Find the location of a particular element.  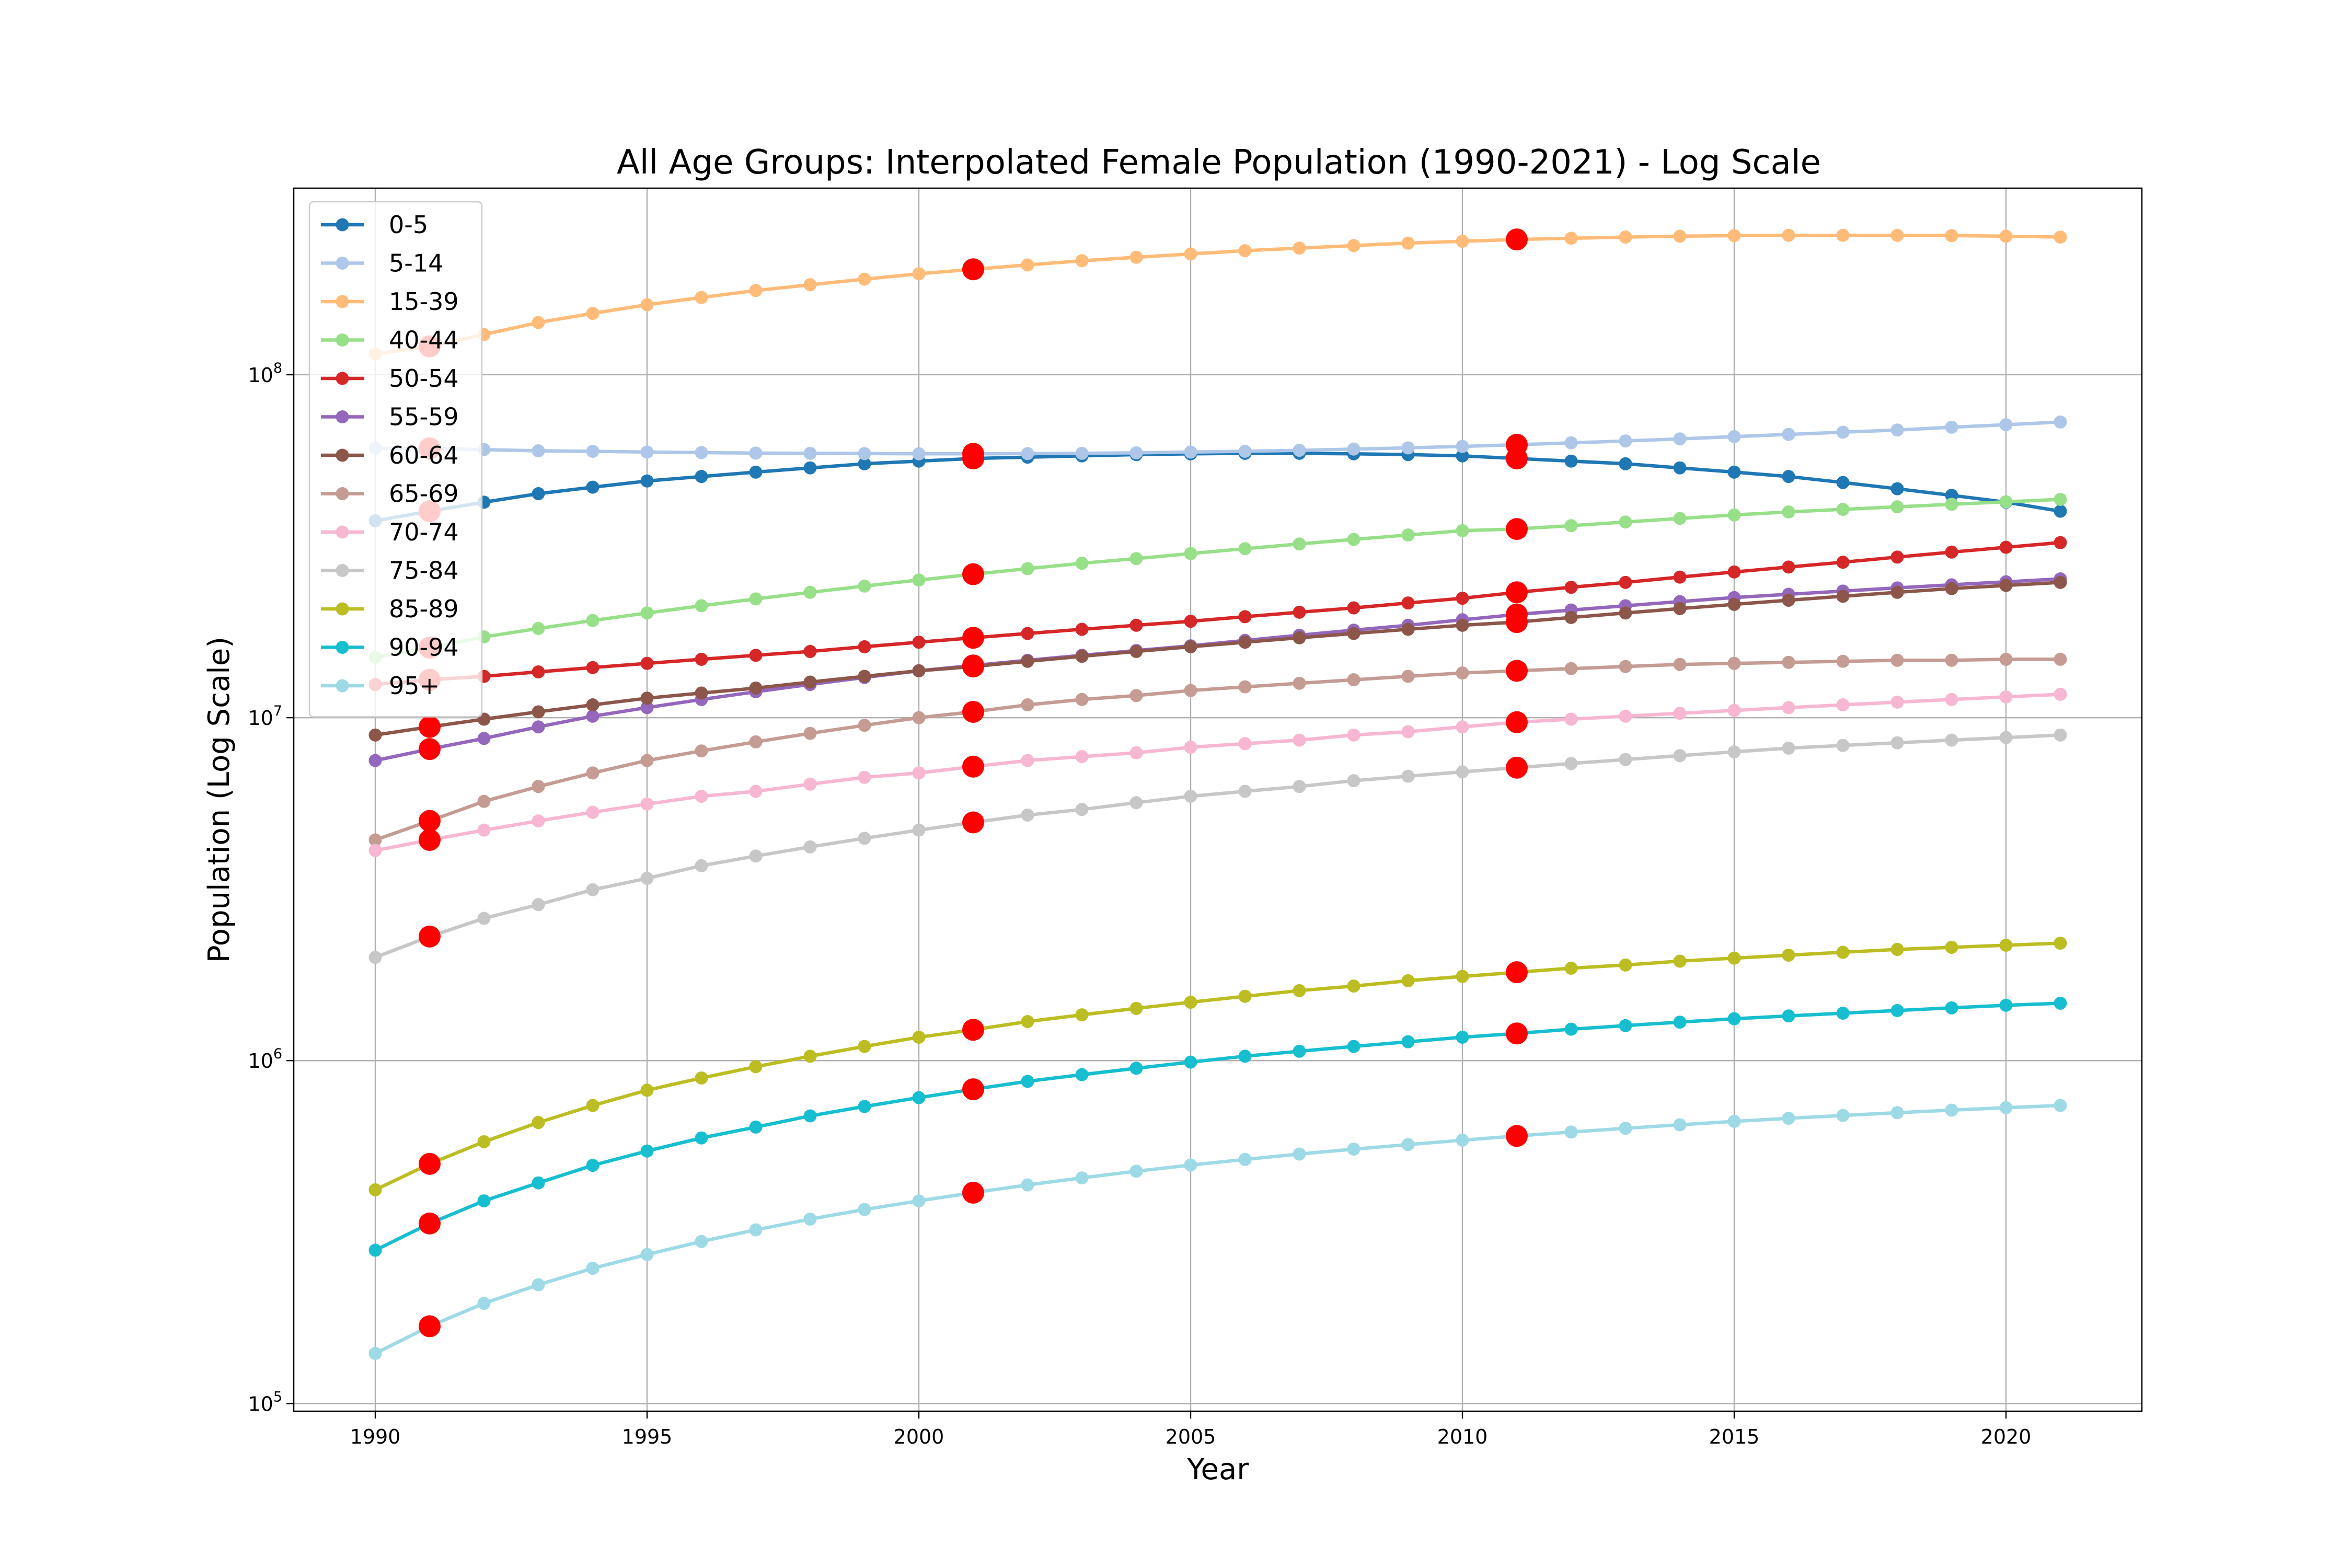

legend-entry-label: 50-54 is located at coordinates (424, 378).